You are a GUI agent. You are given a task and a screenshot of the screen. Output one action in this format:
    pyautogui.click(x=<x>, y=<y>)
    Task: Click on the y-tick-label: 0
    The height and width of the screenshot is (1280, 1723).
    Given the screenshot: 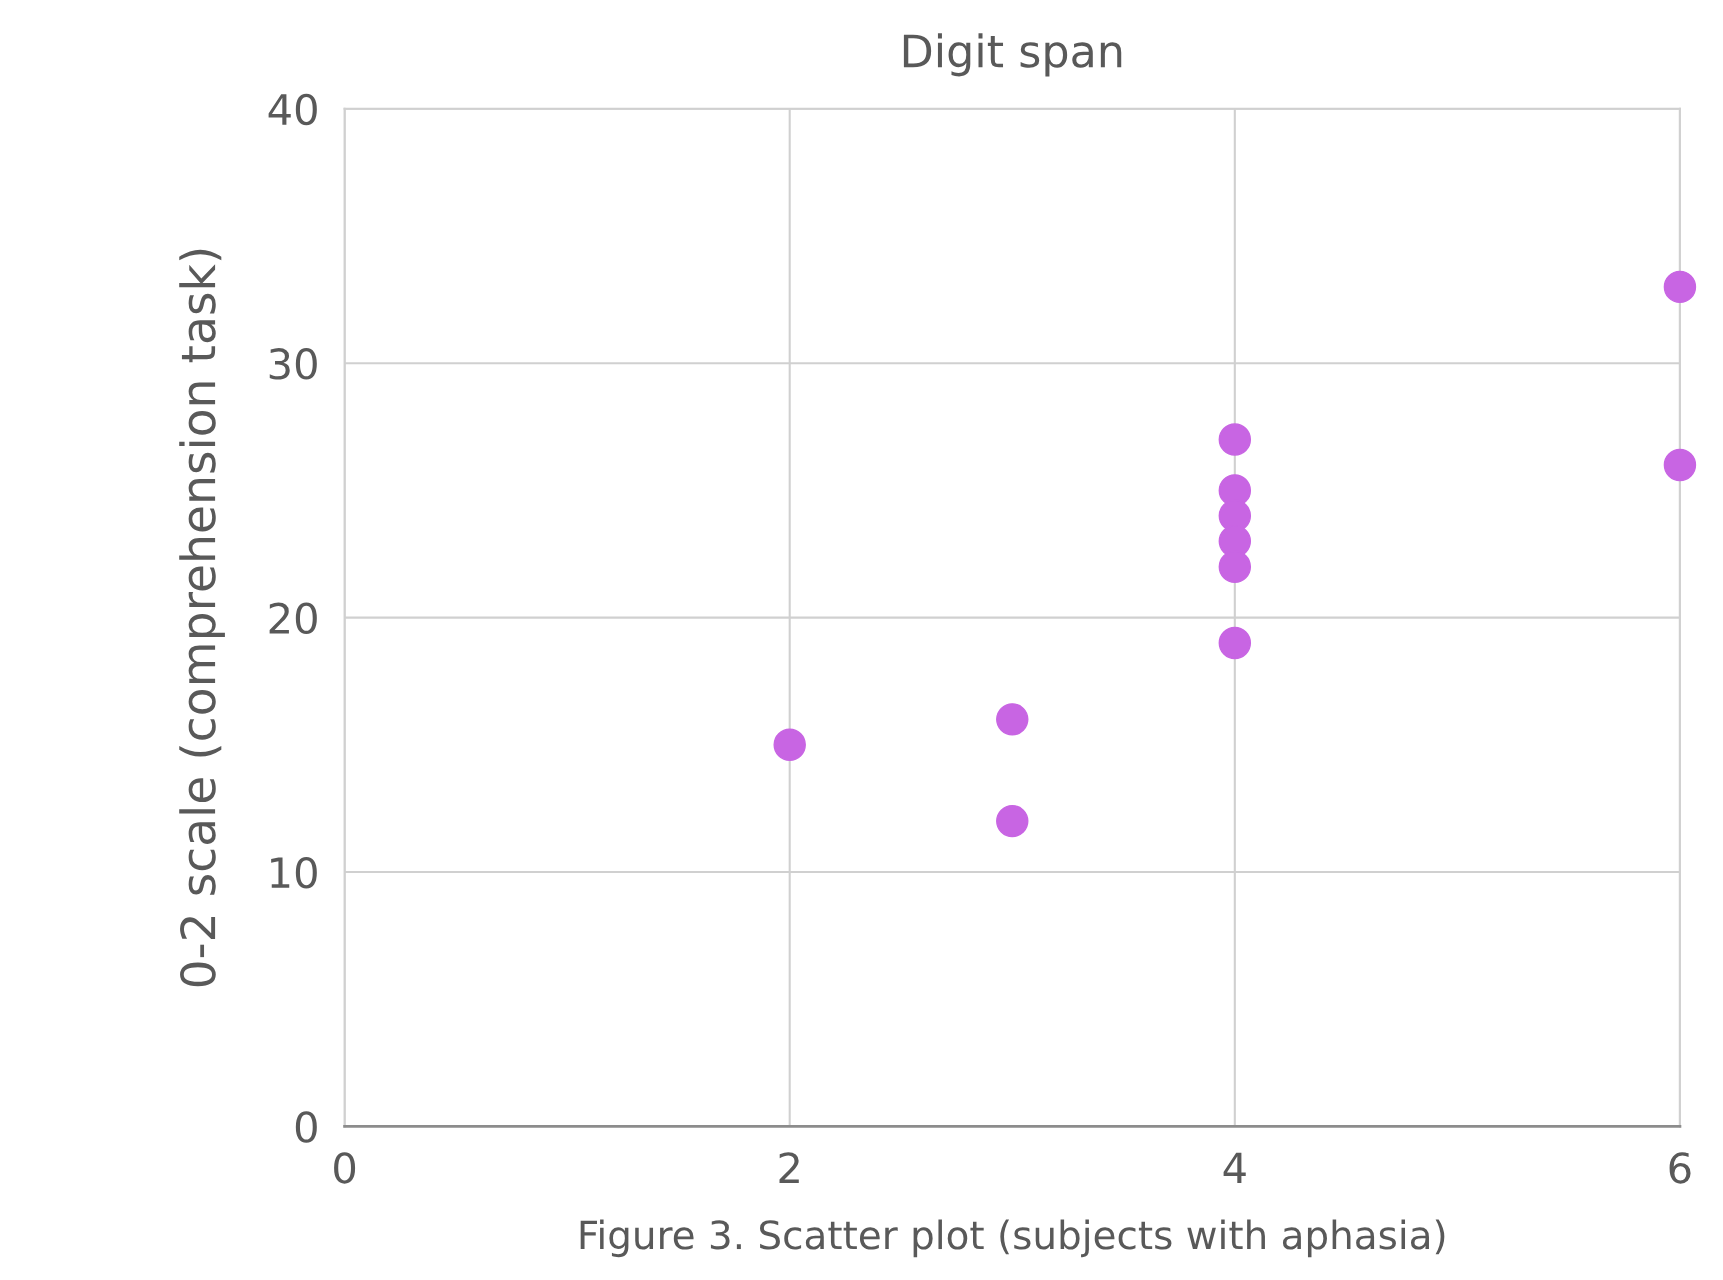 What is the action you would take?
    pyautogui.click(x=306, y=1127)
    